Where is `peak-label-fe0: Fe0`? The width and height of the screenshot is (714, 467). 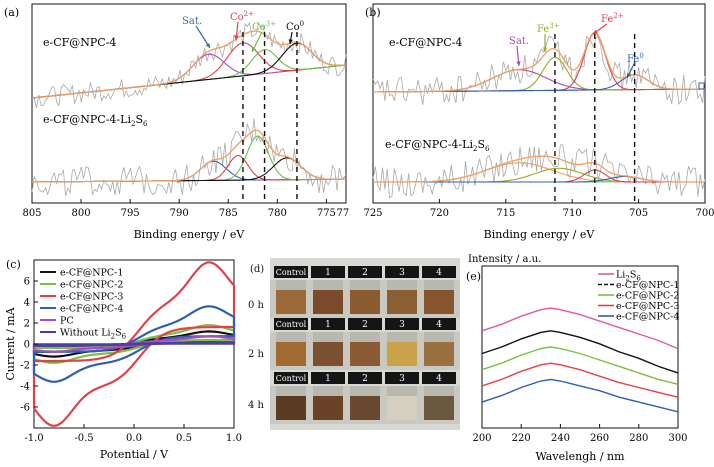
peak-label-fe0: Fe0 is located at coordinates (635, 58).